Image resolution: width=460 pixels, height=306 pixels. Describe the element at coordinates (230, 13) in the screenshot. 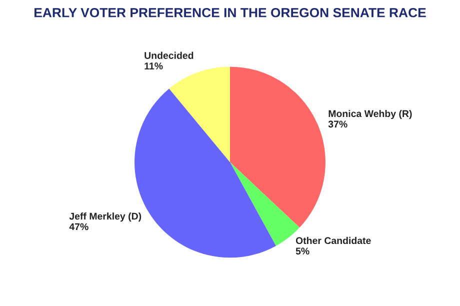

I see `chart-title: EARLY VOTER PREFERENCE IN THE OREGON SENATE RACE` at that location.